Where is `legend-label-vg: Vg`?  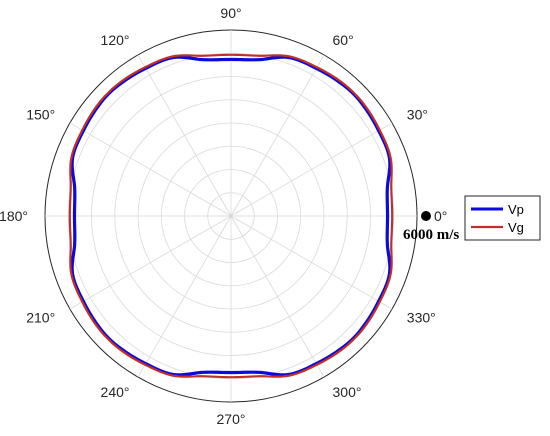 legend-label-vg: Vg is located at coordinates (516, 227).